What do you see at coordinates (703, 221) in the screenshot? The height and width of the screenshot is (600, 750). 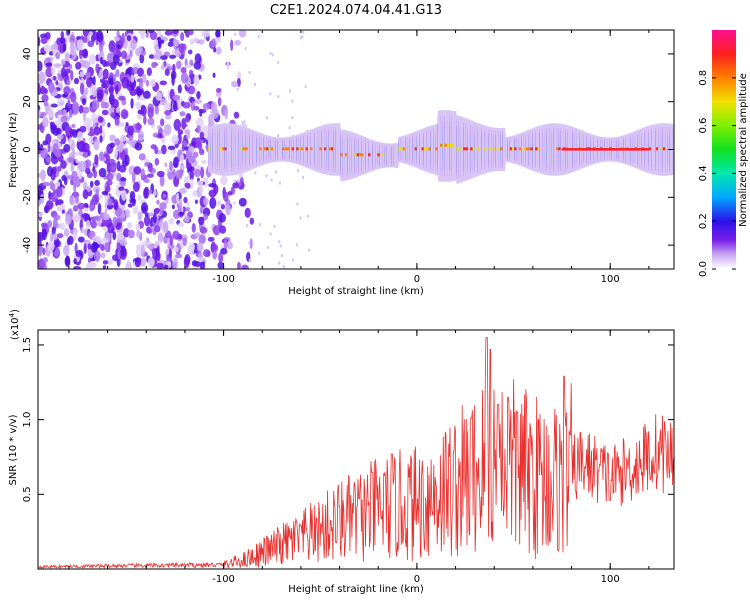 I see `colorbar-tick-label: 0.2` at bounding box center [703, 221].